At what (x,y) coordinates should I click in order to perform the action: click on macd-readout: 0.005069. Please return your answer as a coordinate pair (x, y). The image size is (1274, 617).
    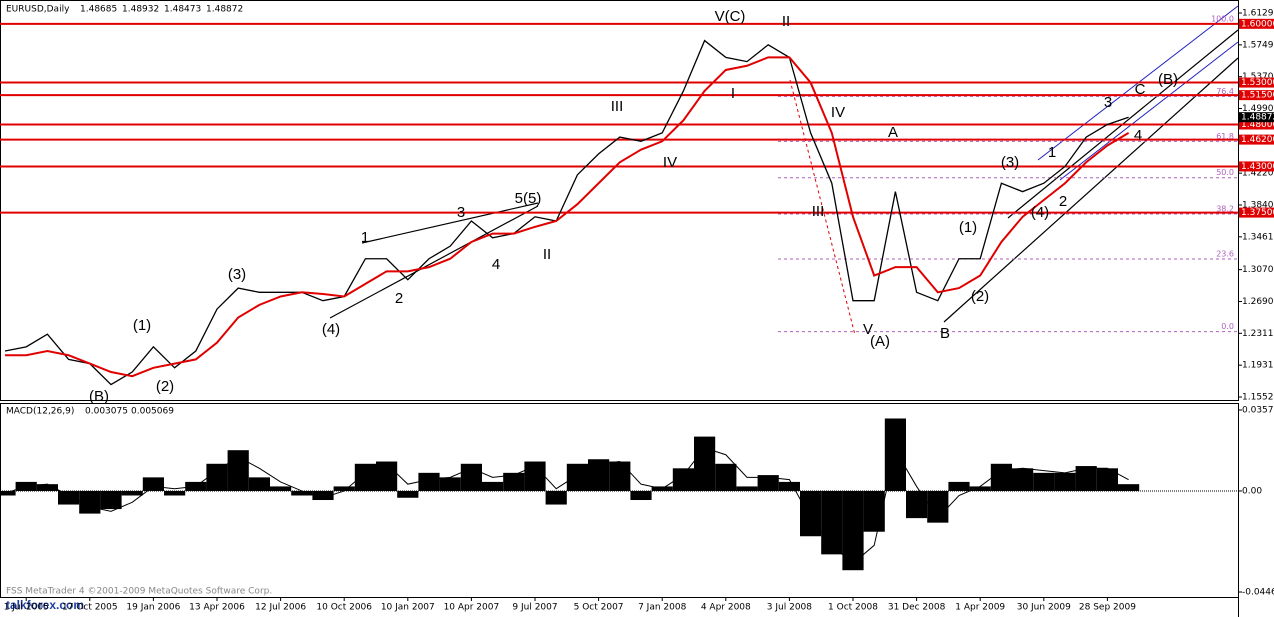
    Looking at the image, I should click on (152, 412).